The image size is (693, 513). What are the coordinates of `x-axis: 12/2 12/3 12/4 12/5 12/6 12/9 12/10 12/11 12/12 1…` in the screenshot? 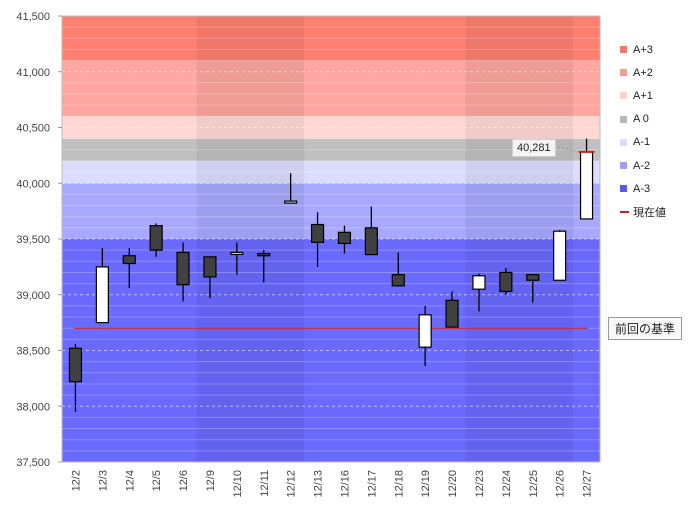 It's located at (331, 484).